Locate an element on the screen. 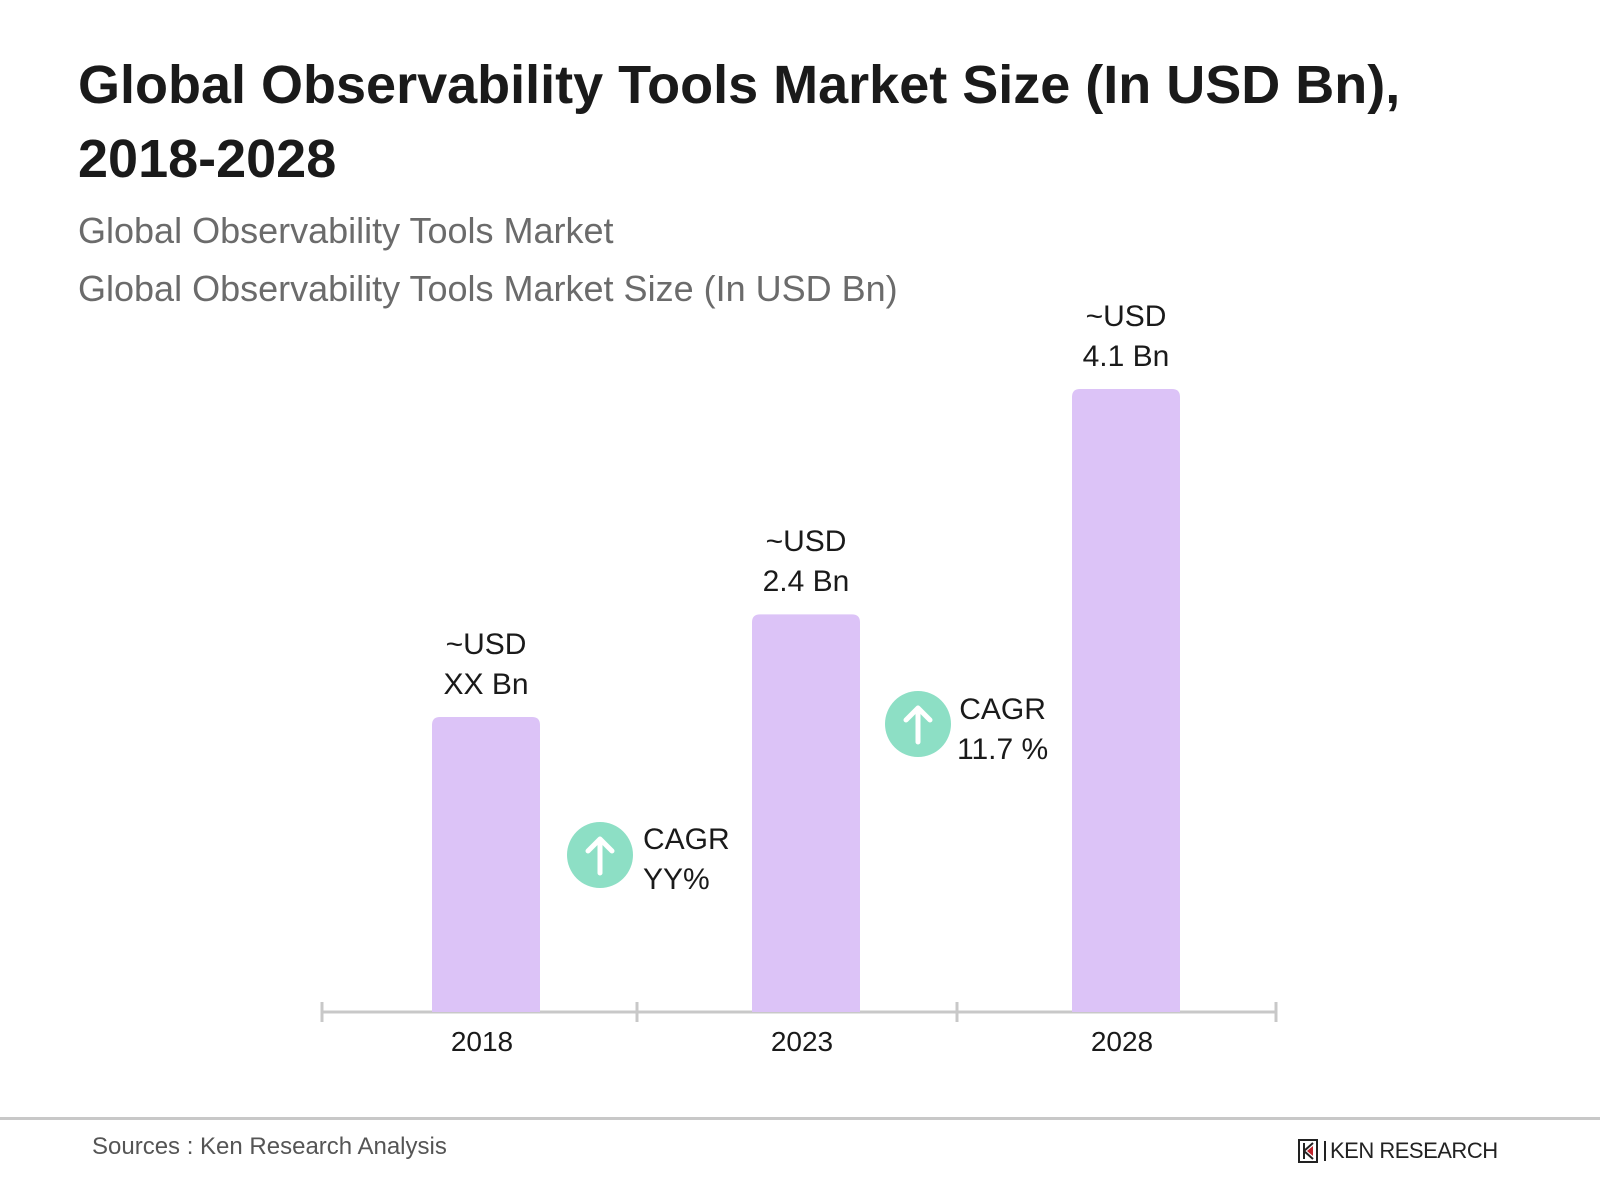  data-label-2023: ~USD 2.4 Bn is located at coordinates (806, 562).